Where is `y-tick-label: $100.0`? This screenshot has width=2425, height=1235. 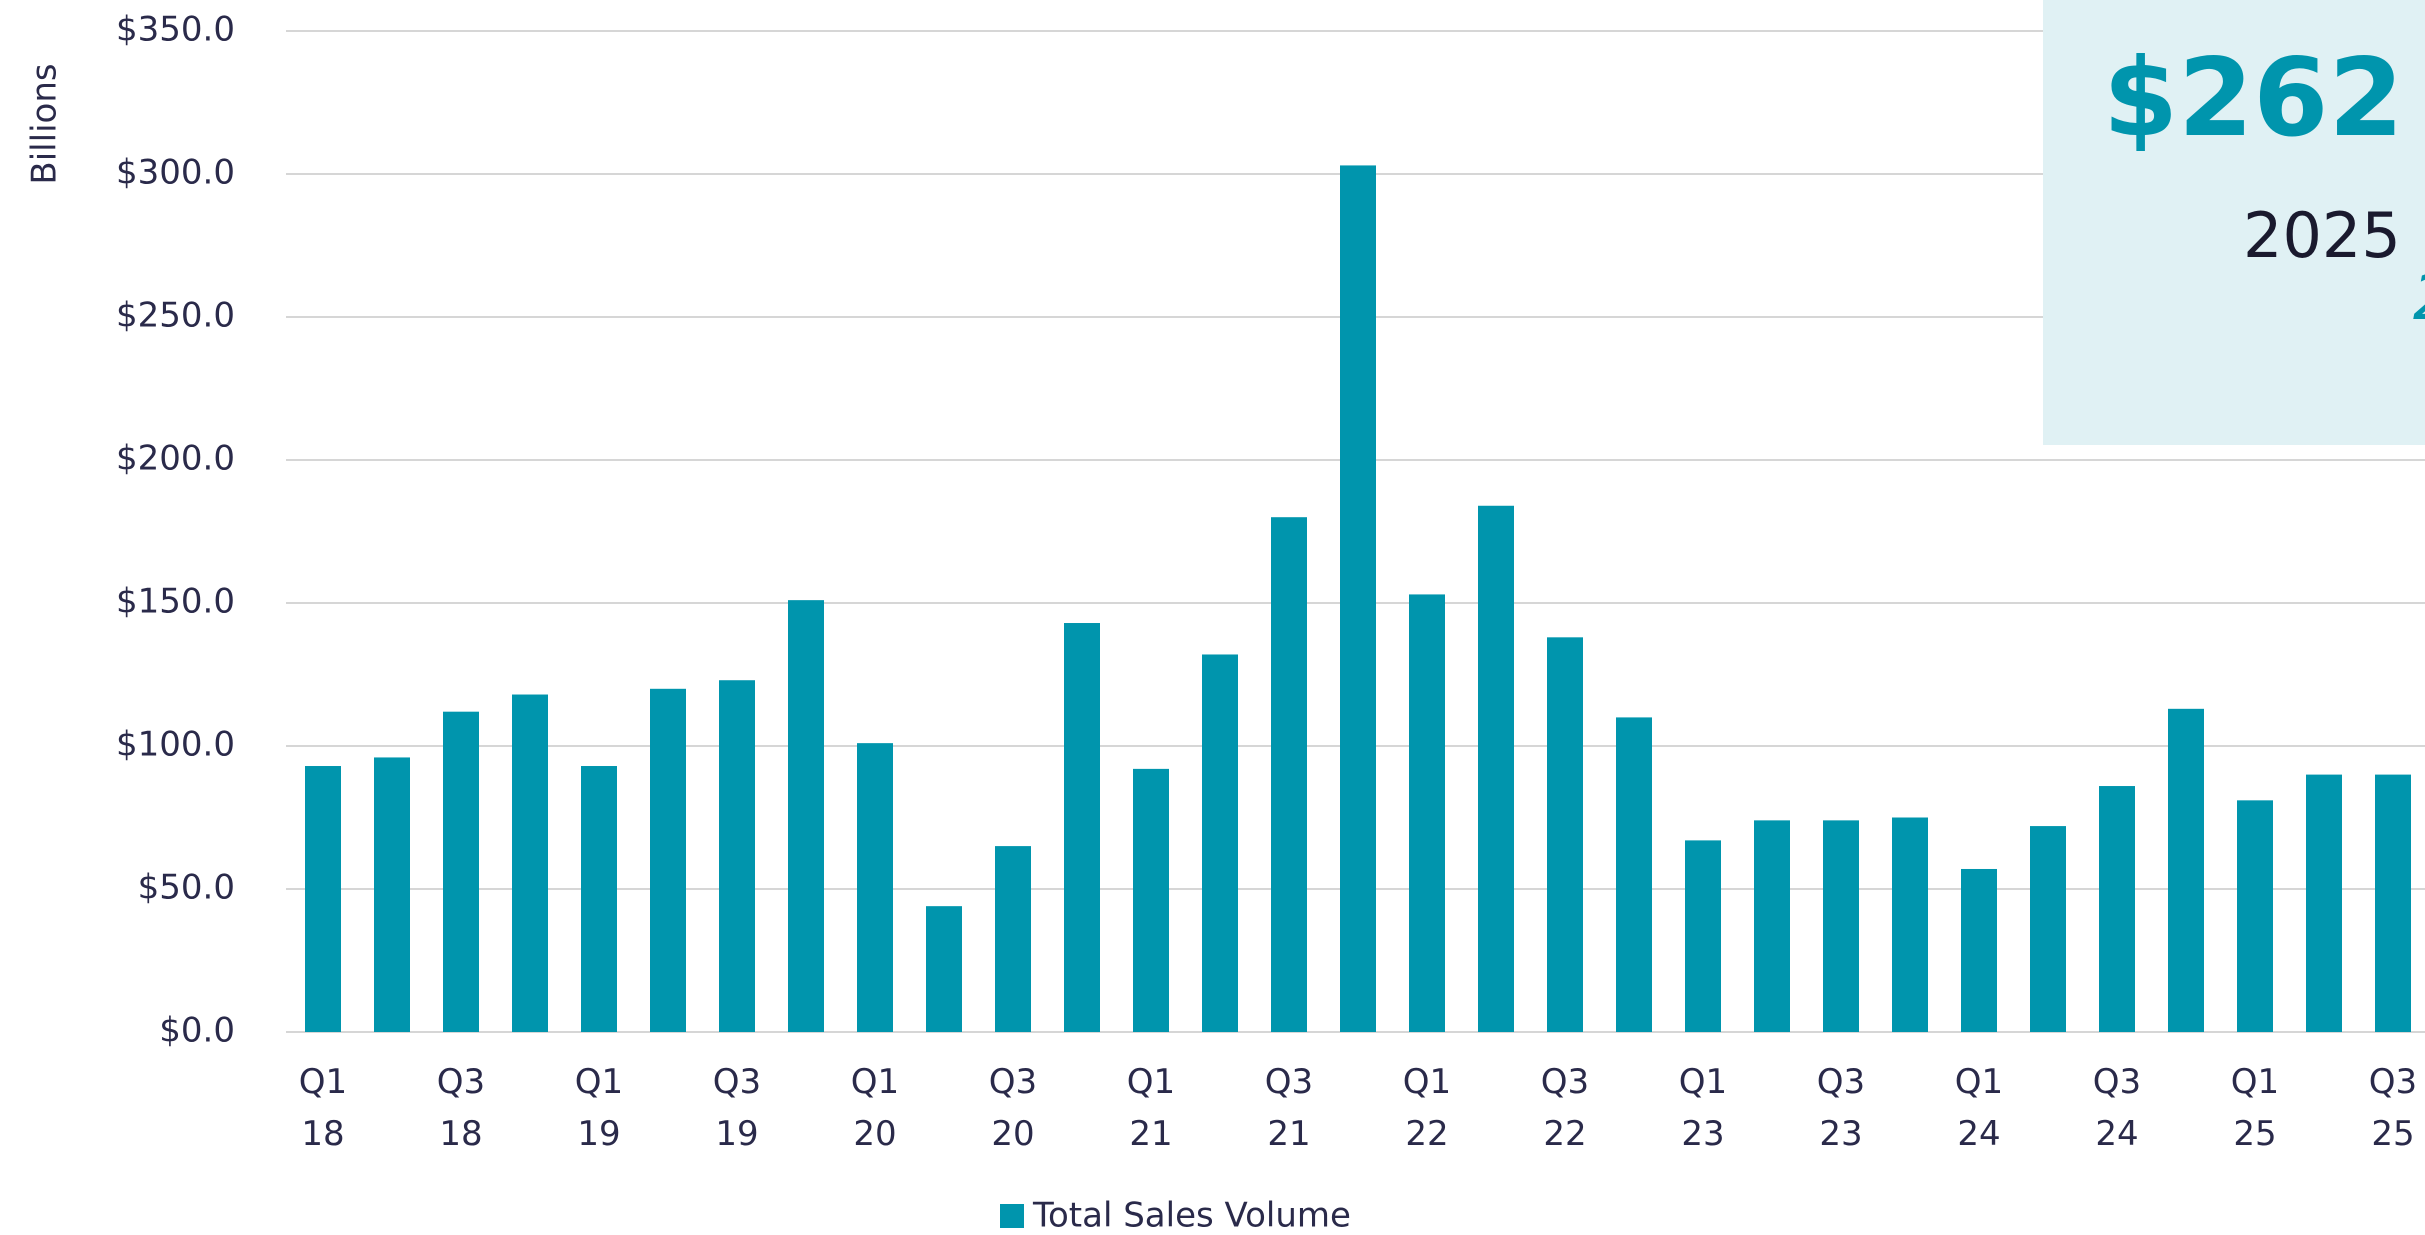
y-tick-label: $100.0 is located at coordinates (175, 745).